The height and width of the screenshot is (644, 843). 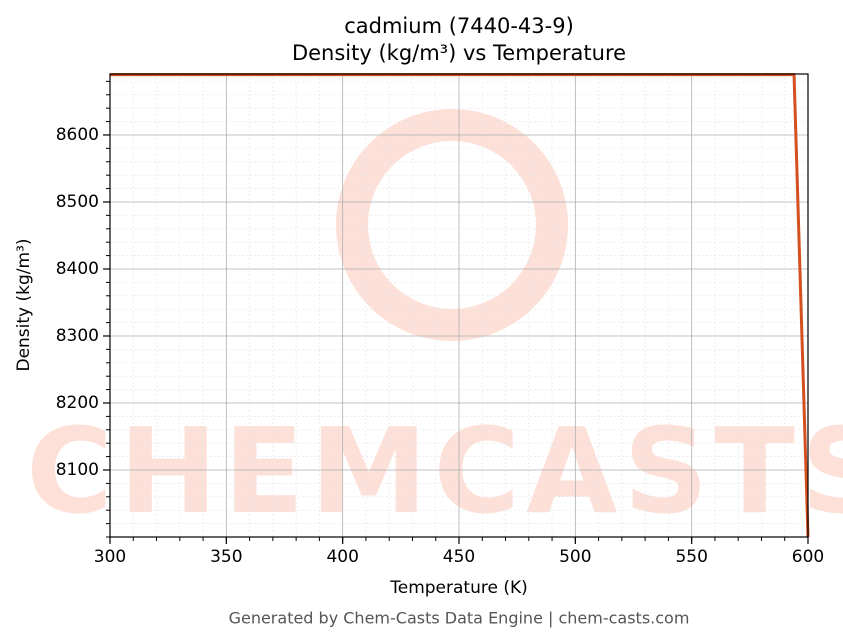 What do you see at coordinates (24, 304) in the screenshot?
I see `y-axis-label: Density (kg/m³)` at bounding box center [24, 304].